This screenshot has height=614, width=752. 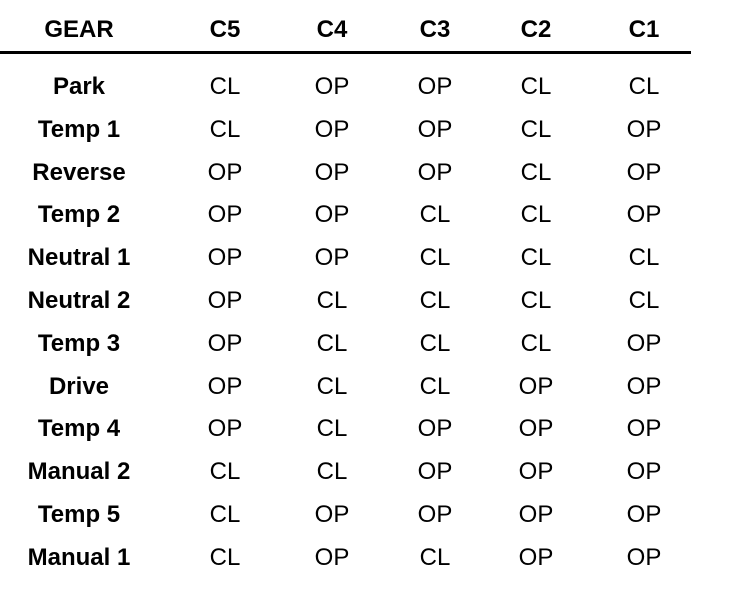 I want to click on gear-name: Temp 3, so click(x=79, y=343).